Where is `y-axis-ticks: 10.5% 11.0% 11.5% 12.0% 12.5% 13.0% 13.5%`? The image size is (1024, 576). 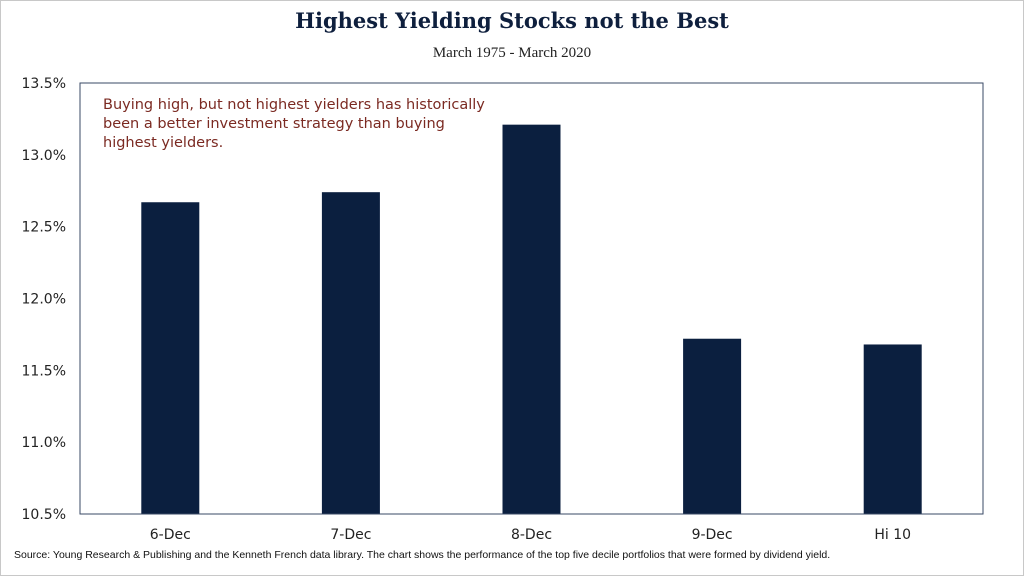
y-axis-ticks: 10.5% 11.0% 11.5% 12.0% 12.5% 13.0% 13.5% is located at coordinates (44, 299).